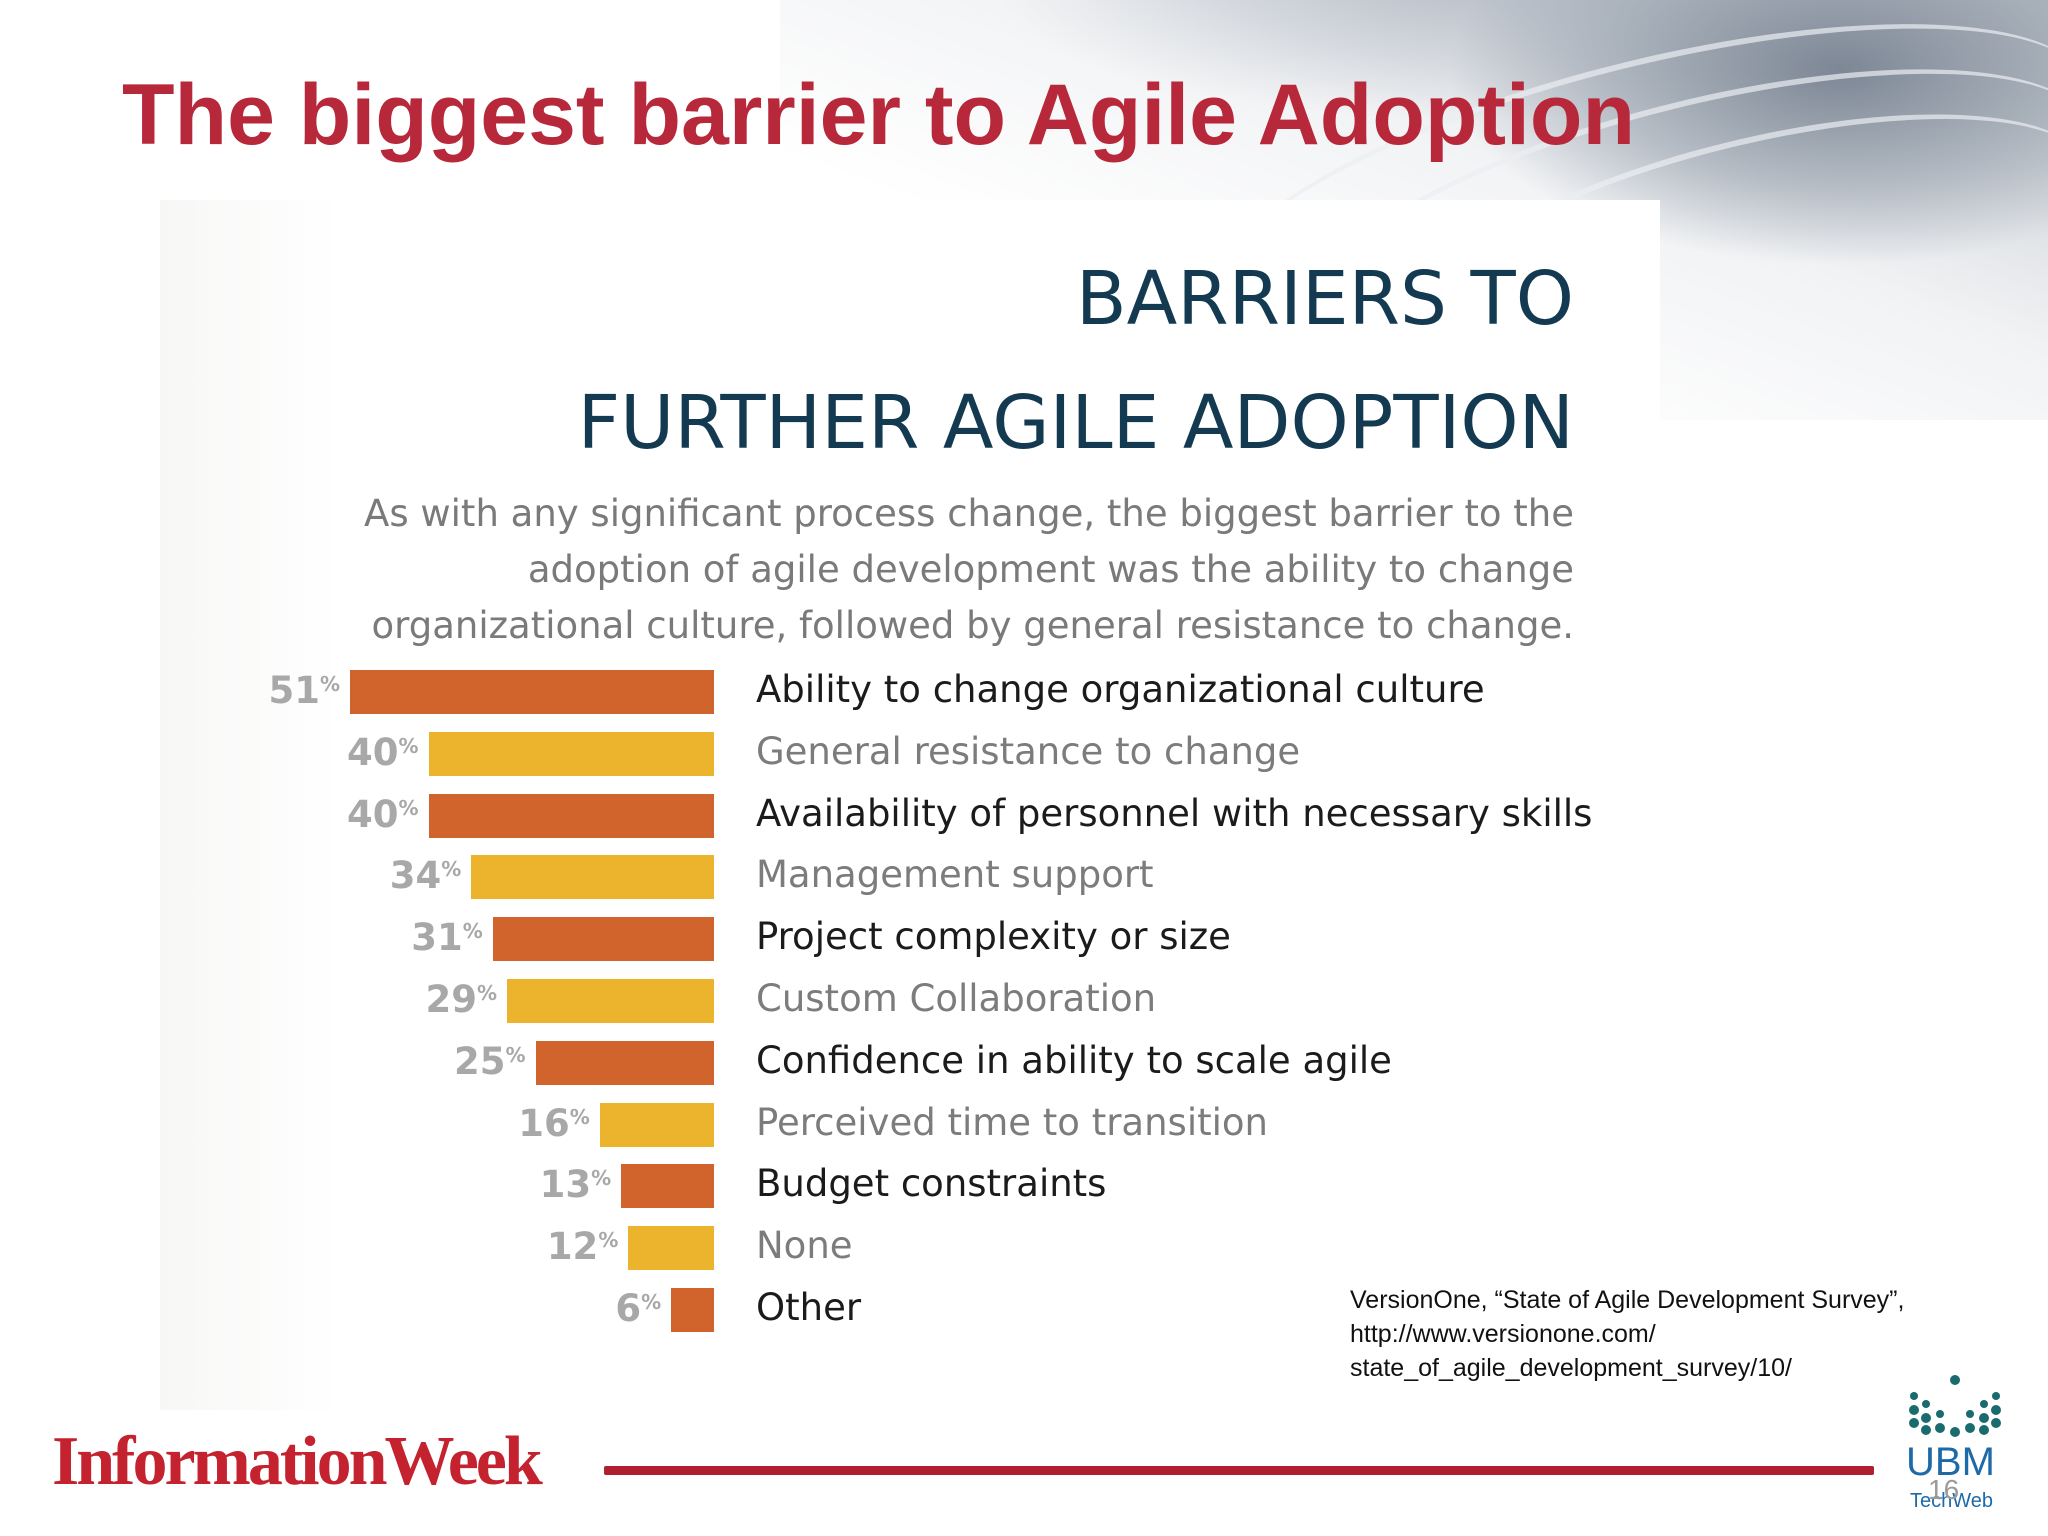  I want to click on chart-panel-header-bg, so click(1350, 304).